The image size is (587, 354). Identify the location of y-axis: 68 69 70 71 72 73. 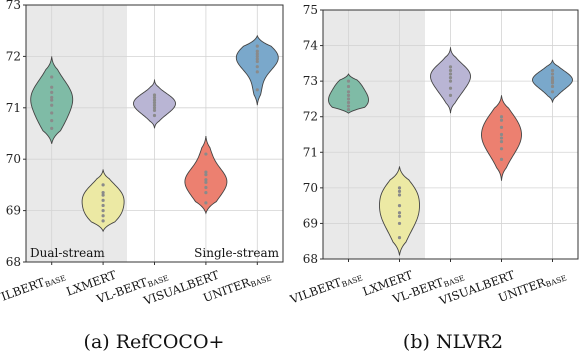
(16, 134).